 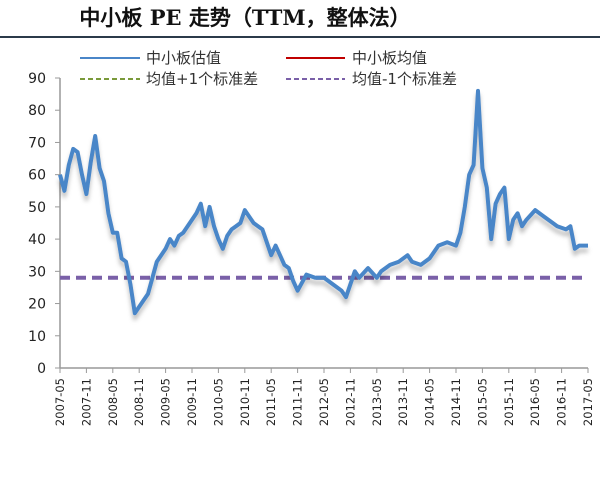 I want to click on legend-label-minus-sd: 均值-1个标准差, so click(x=404, y=79).